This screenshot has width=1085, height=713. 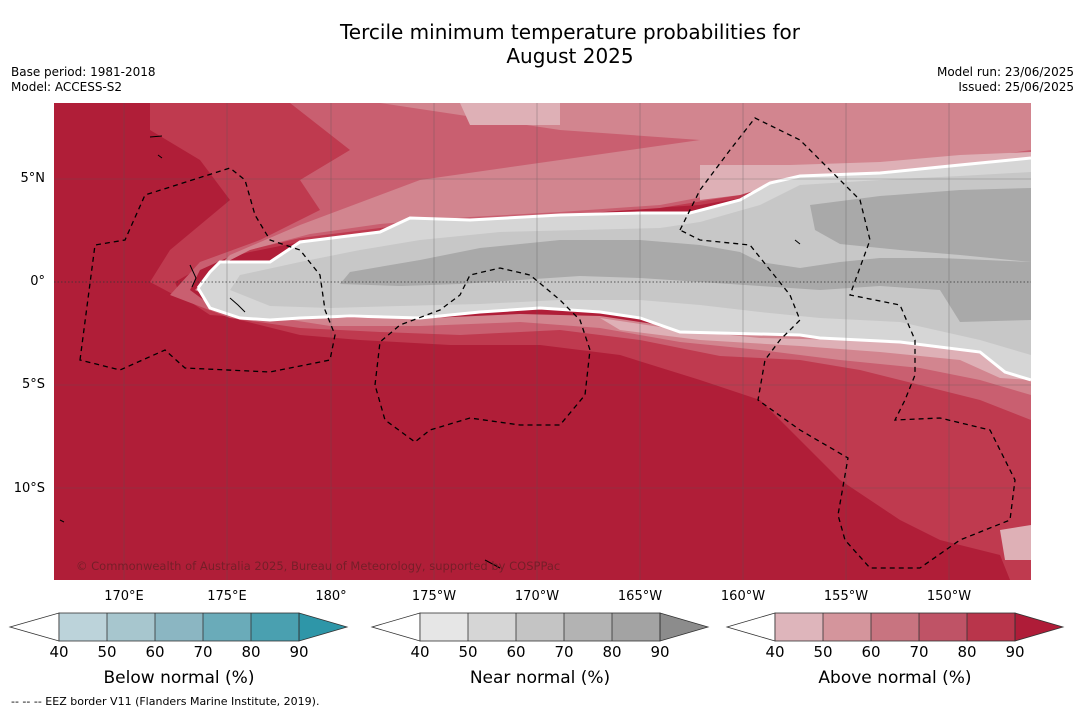 I want to click on colorbar-near-max-arrow, so click(x=684, y=627).